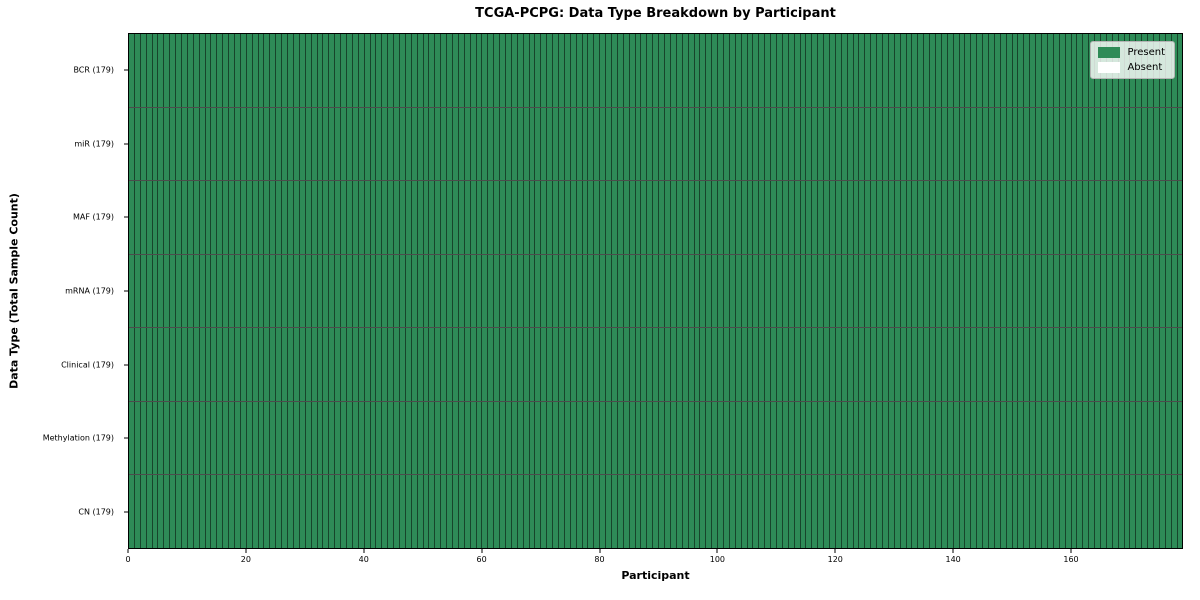 The height and width of the screenshot is (600, 1200). Describe the element at coordinates (126, 291) in the screenshot. I see `y-tick-mark` at that location.